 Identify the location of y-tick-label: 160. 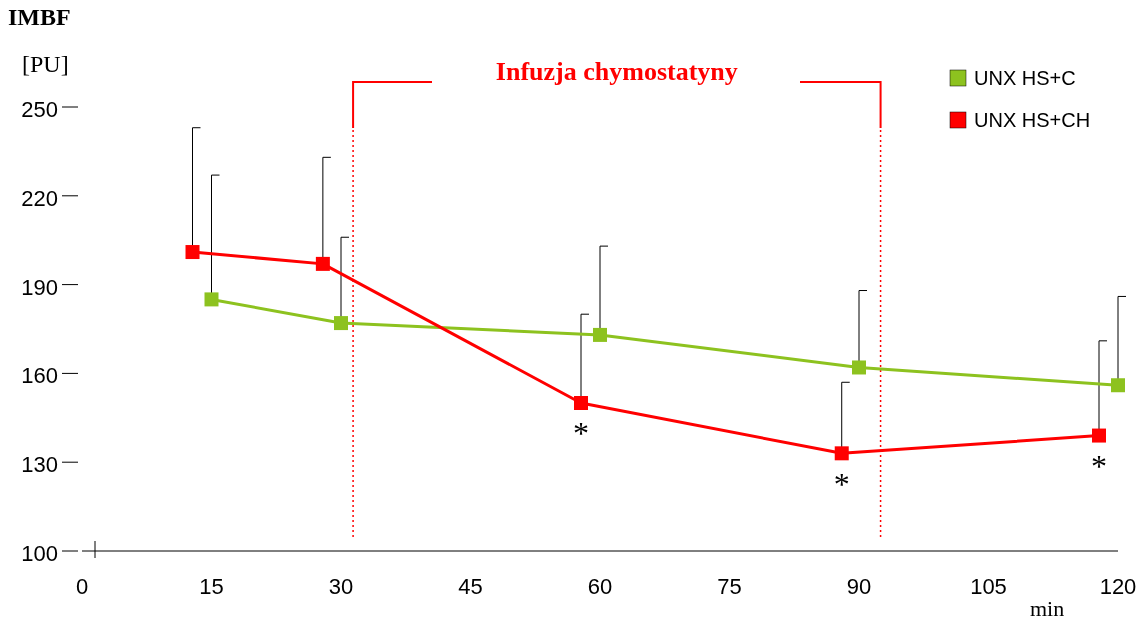
(39, 376).